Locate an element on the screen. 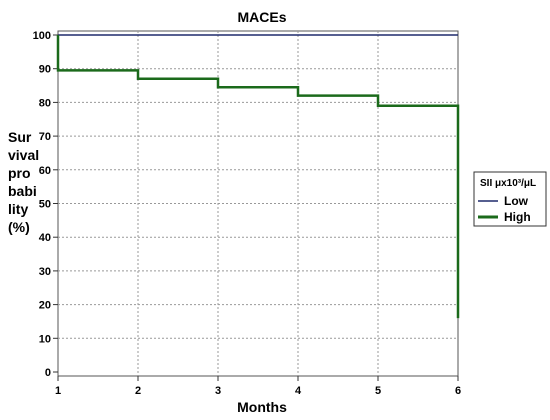  legend-label-high: High is located at coordinates (517, 217).